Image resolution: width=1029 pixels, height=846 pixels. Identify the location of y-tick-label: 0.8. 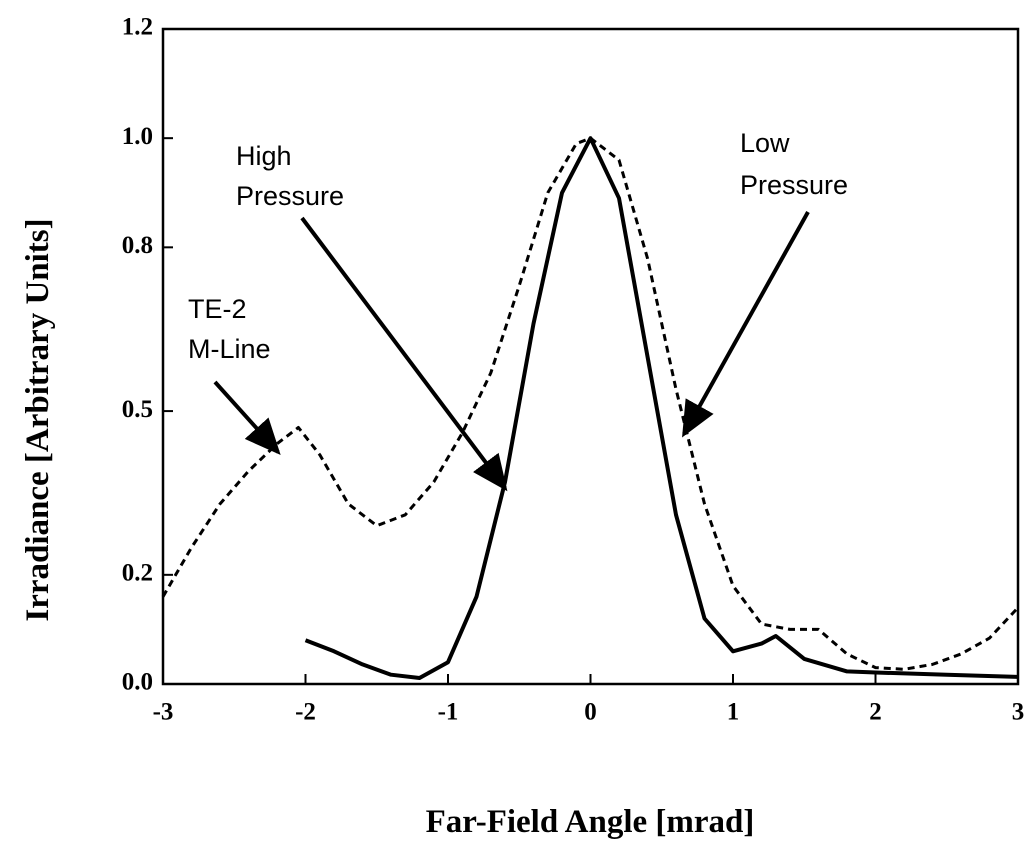
(137, 245).